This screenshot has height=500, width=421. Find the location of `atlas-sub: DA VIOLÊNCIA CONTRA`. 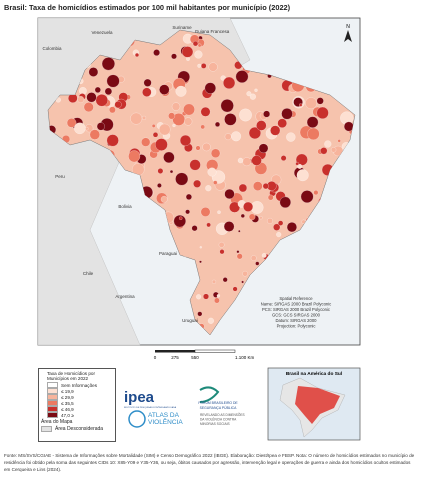

atlas-sub: DA VIOLÊNCIA CONTRA is located at coordinates (218, 419).